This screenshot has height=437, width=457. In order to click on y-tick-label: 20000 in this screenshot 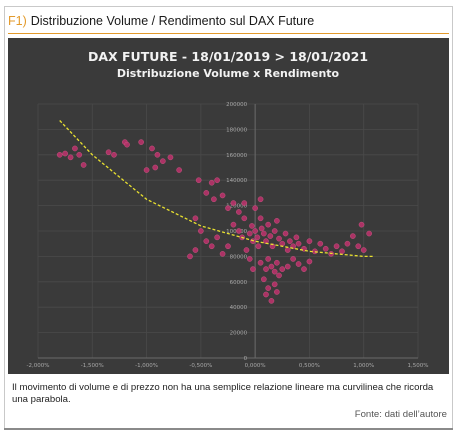, I will do `click(239, 334)`.